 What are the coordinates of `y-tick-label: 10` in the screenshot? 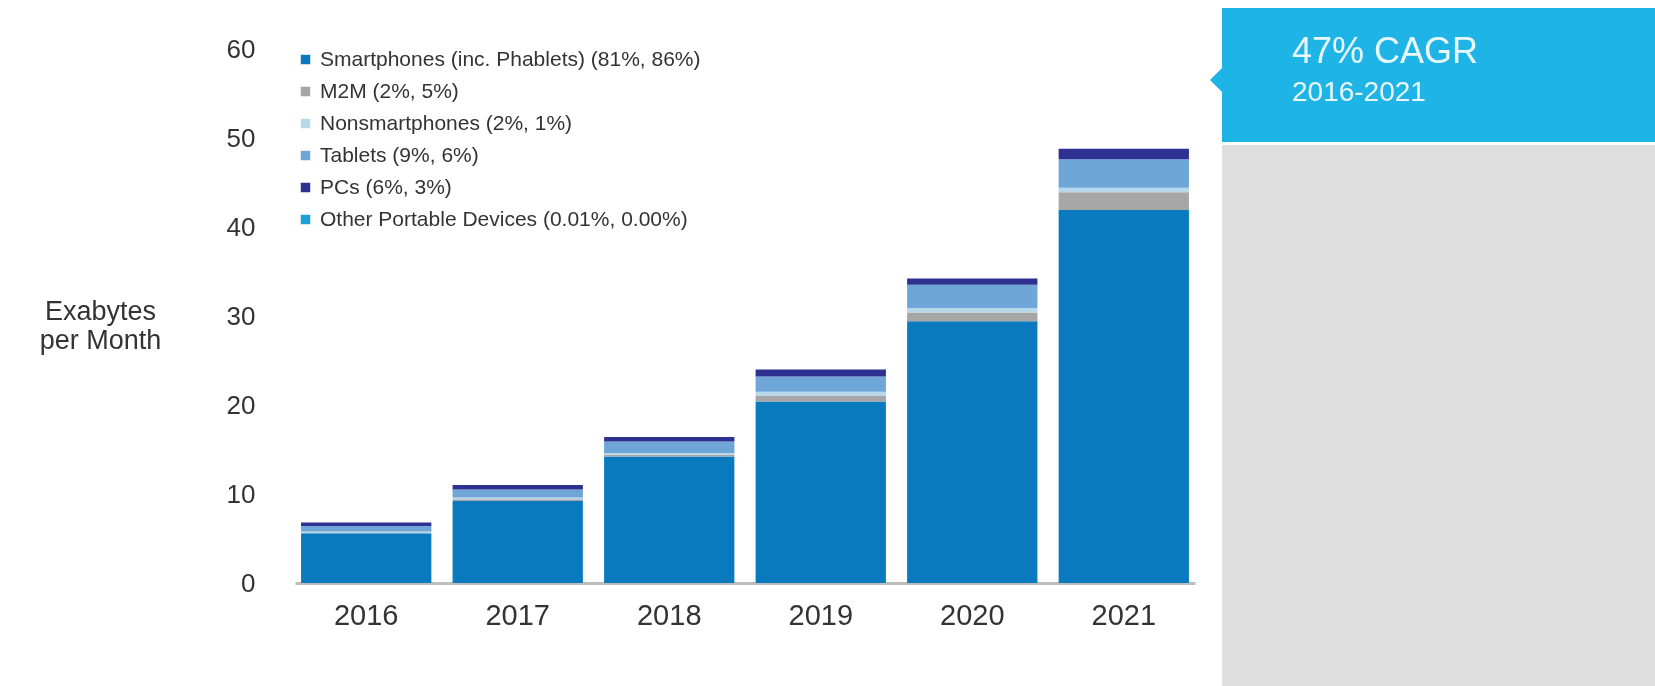 It's located at (241, 493).